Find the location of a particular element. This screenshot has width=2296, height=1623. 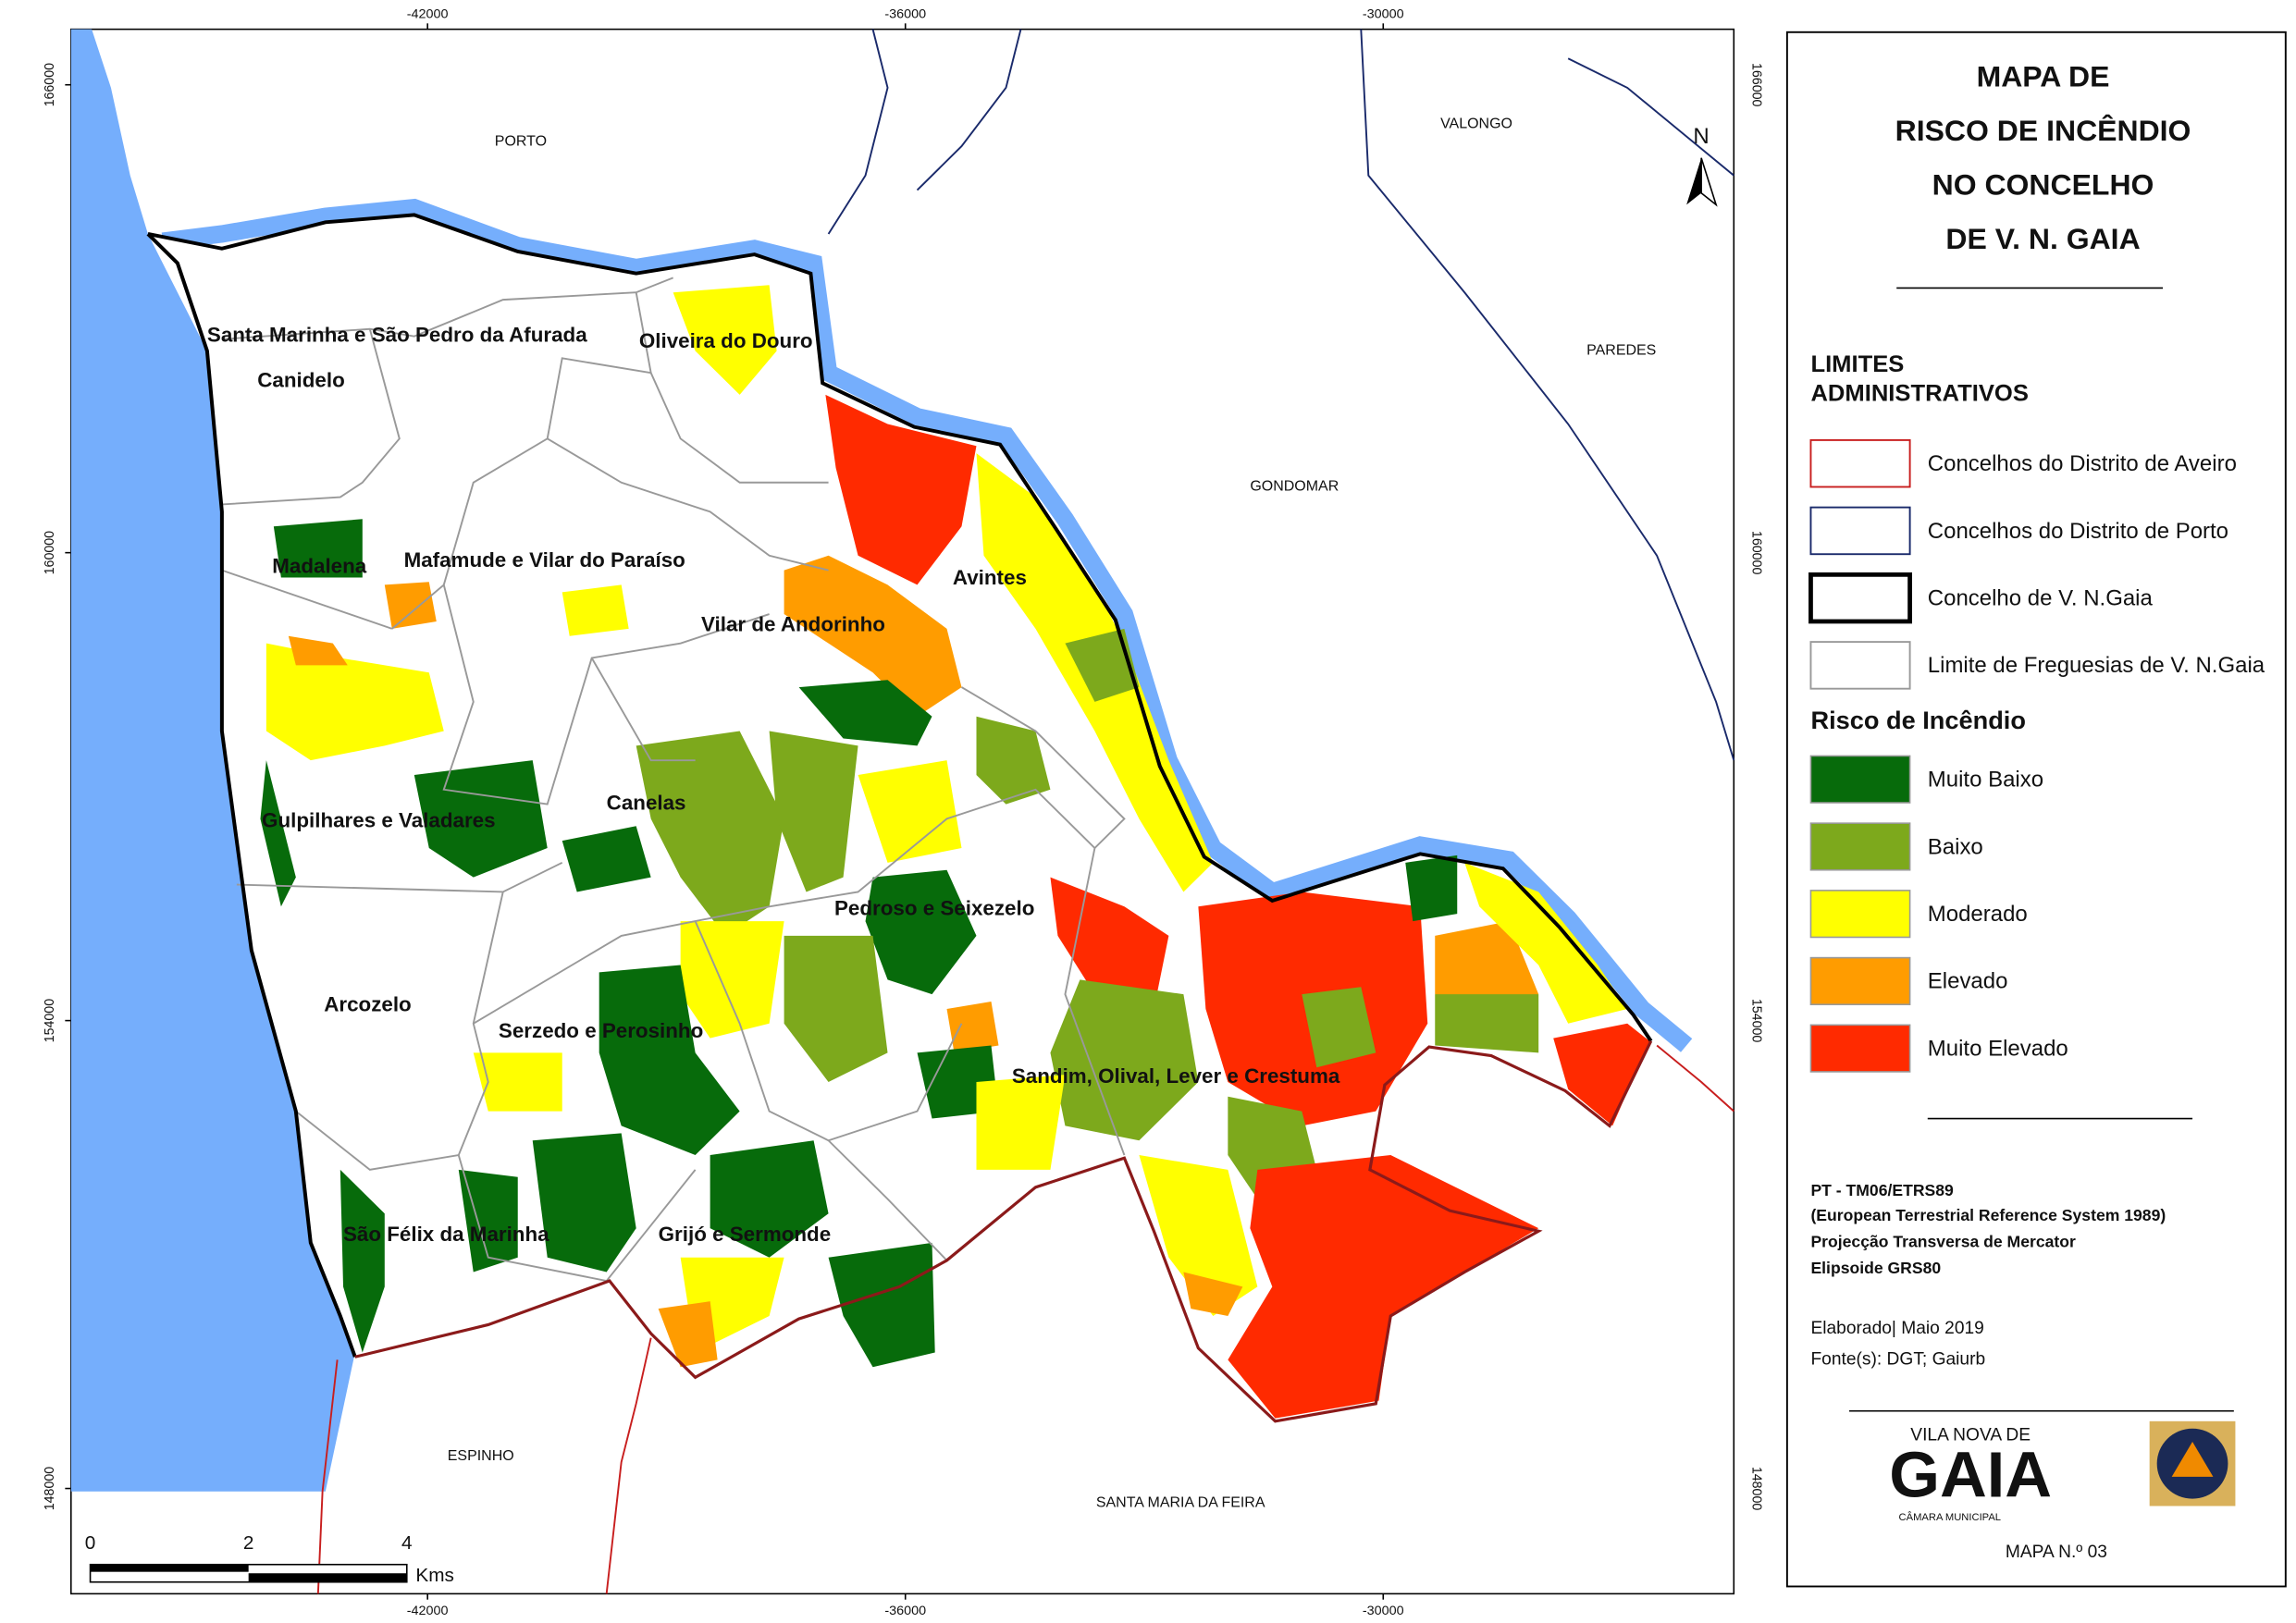

neighbour-label: PAREDES is located at coordinates (1621, 351).